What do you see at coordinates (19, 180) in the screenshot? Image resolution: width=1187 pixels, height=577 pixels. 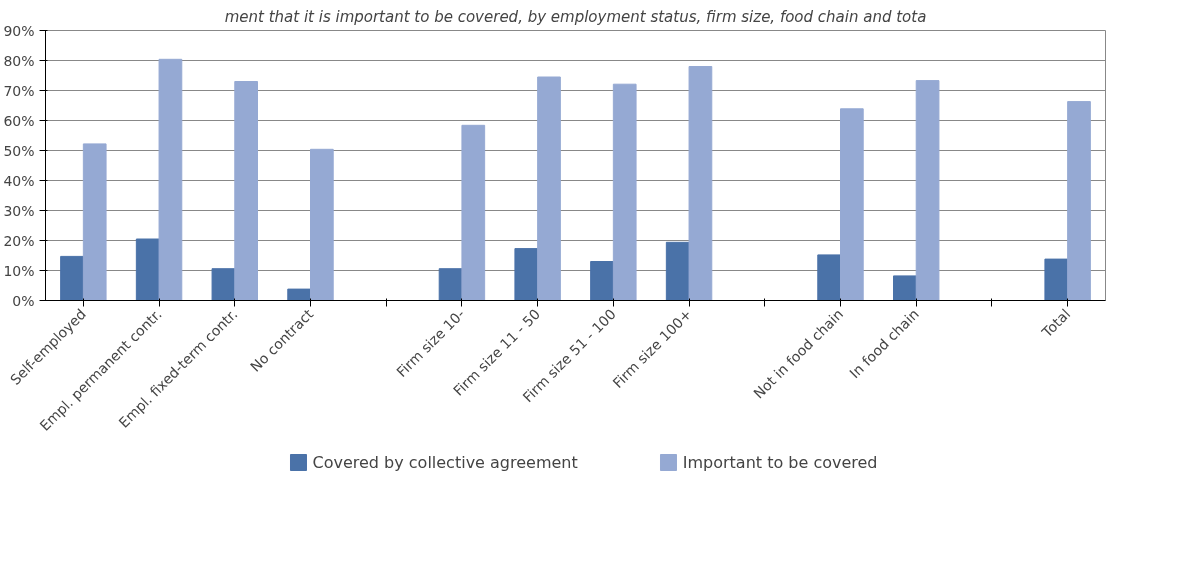 I see `y-tick-label: 40%` at bounding box center [19, 180].